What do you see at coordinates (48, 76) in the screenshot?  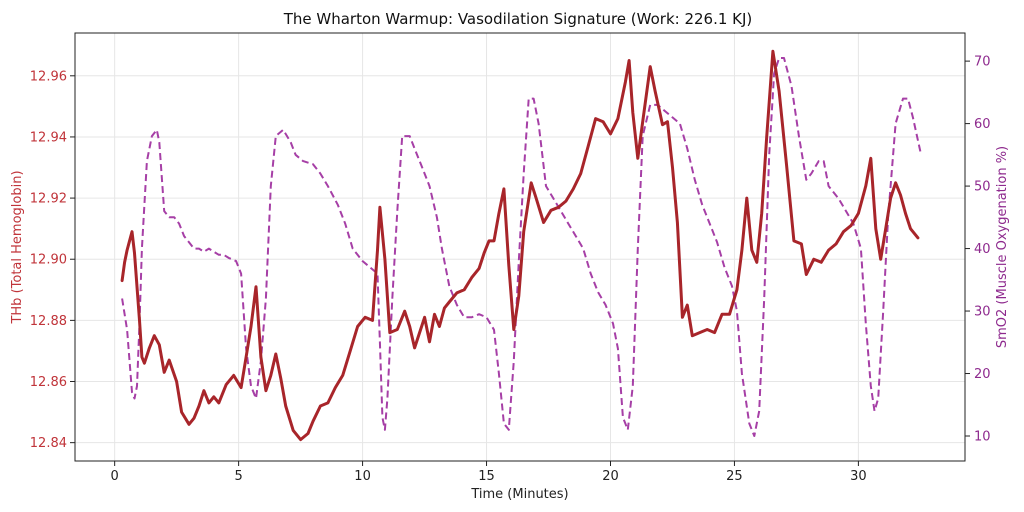 I see `left-y-tick-label: 12.96` at bounding box center [48, 76].